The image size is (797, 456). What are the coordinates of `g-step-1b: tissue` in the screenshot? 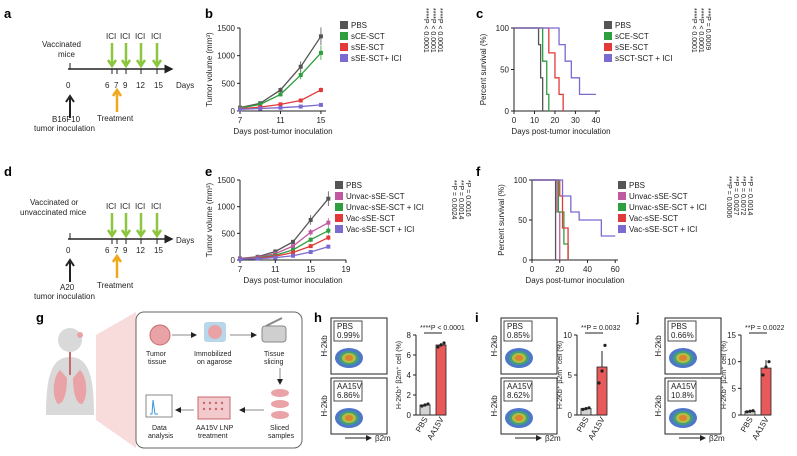 It's located at (157, 362).